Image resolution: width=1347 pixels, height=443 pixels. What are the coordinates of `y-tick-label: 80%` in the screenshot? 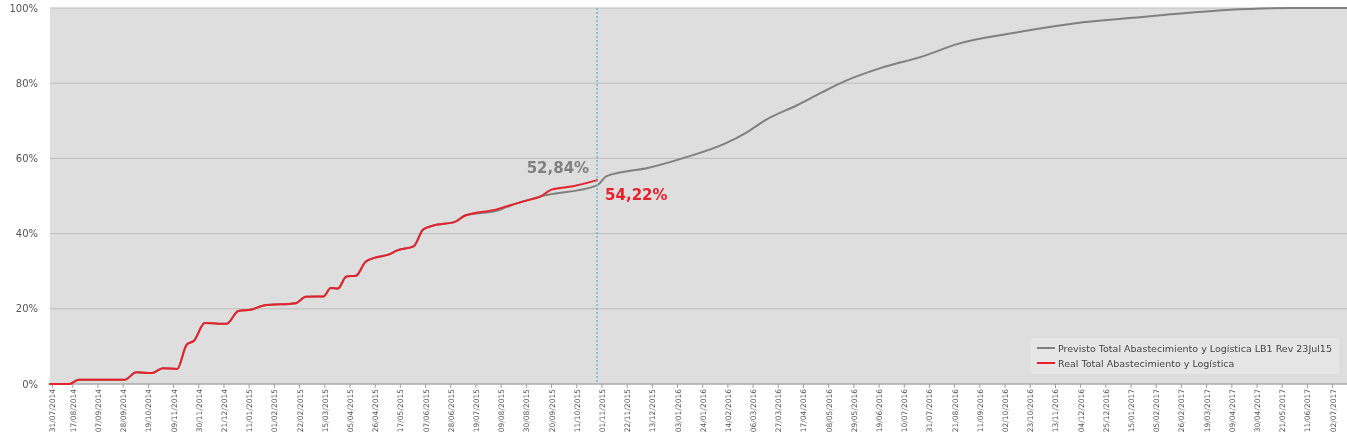 It's located at (26, 83).